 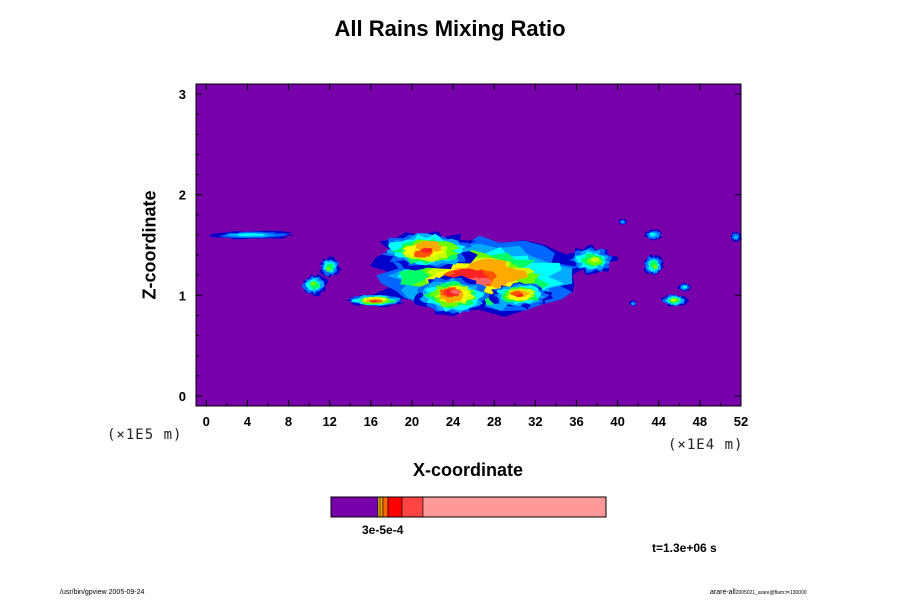 I want to click on y-axis-label: Z-coordinate, so click(x=149, y=245).